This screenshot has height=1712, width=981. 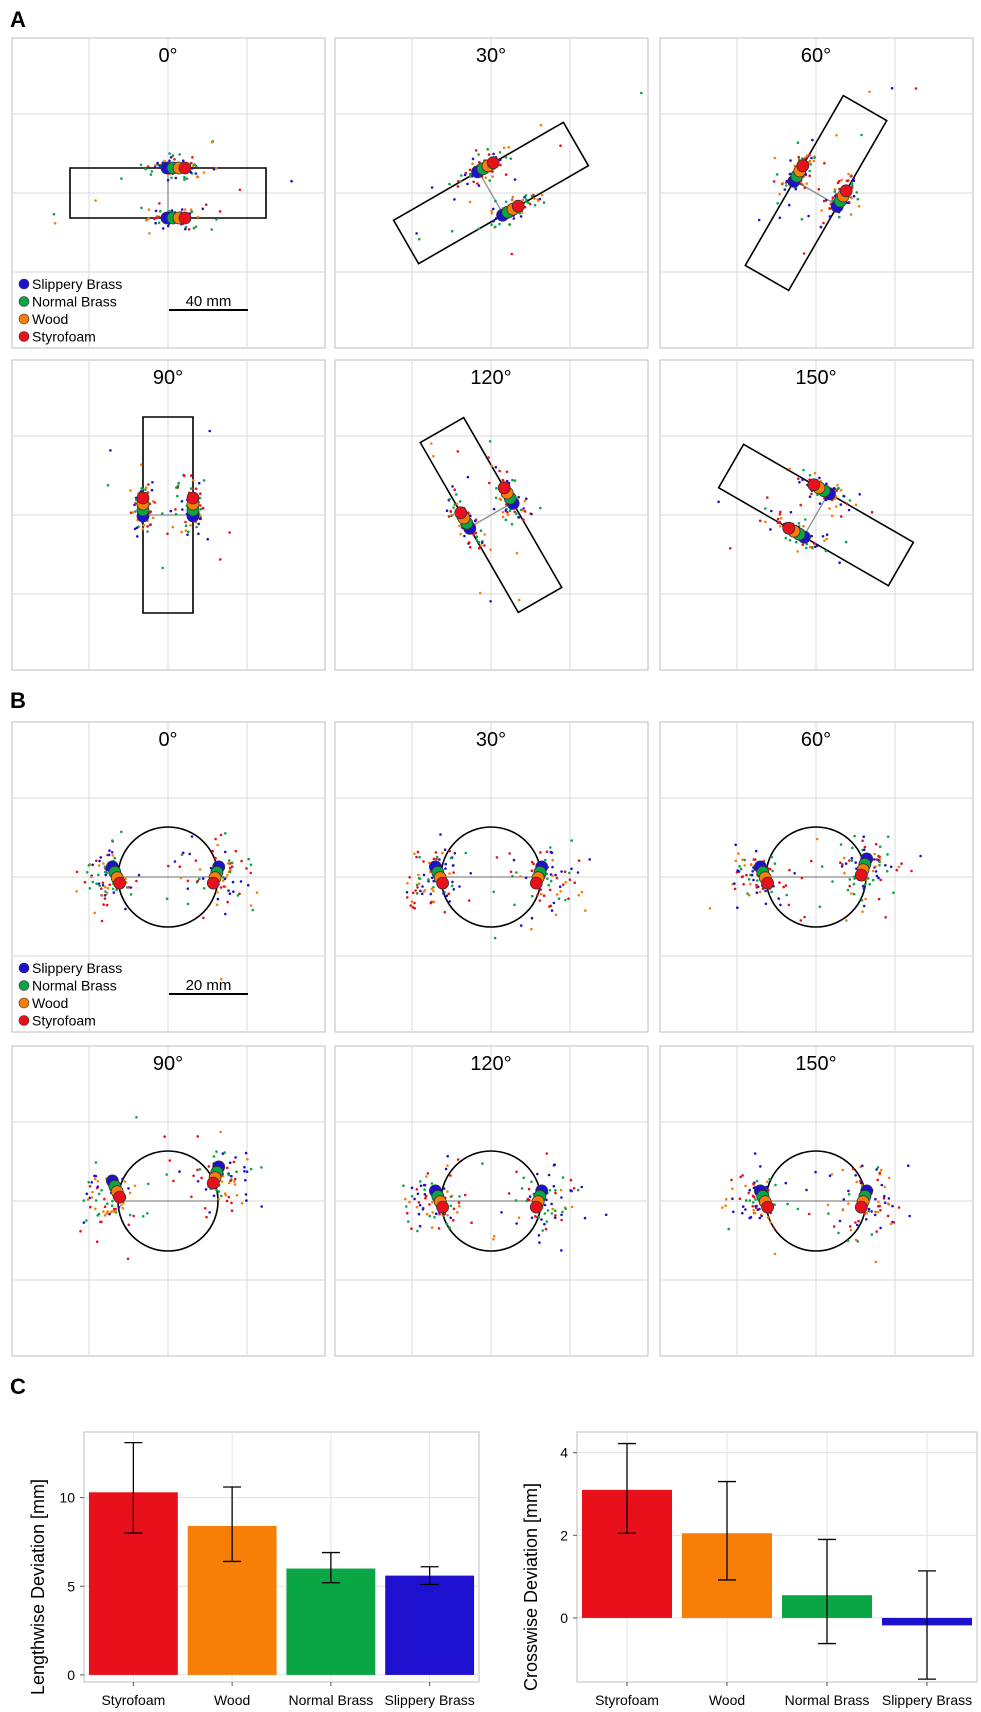 I want to click on object-rectangle, so click(x=491, y=515).